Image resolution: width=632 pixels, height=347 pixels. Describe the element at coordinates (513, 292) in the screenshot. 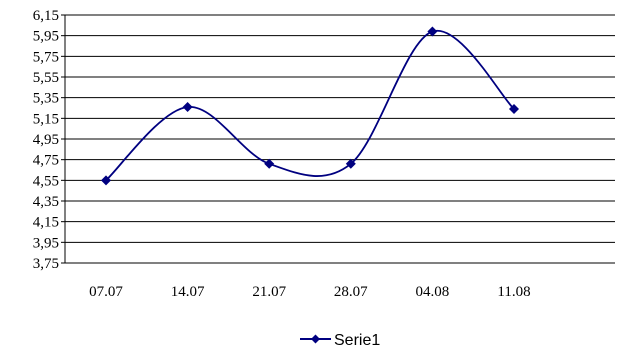

I see `x-tick-label: 11.08` at that location.